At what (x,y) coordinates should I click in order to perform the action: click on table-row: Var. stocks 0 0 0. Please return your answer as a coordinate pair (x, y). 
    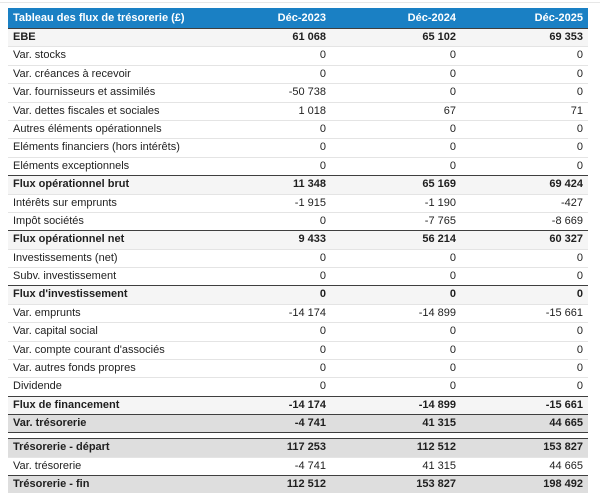
    Looking at the image, I should click on (298, 55).